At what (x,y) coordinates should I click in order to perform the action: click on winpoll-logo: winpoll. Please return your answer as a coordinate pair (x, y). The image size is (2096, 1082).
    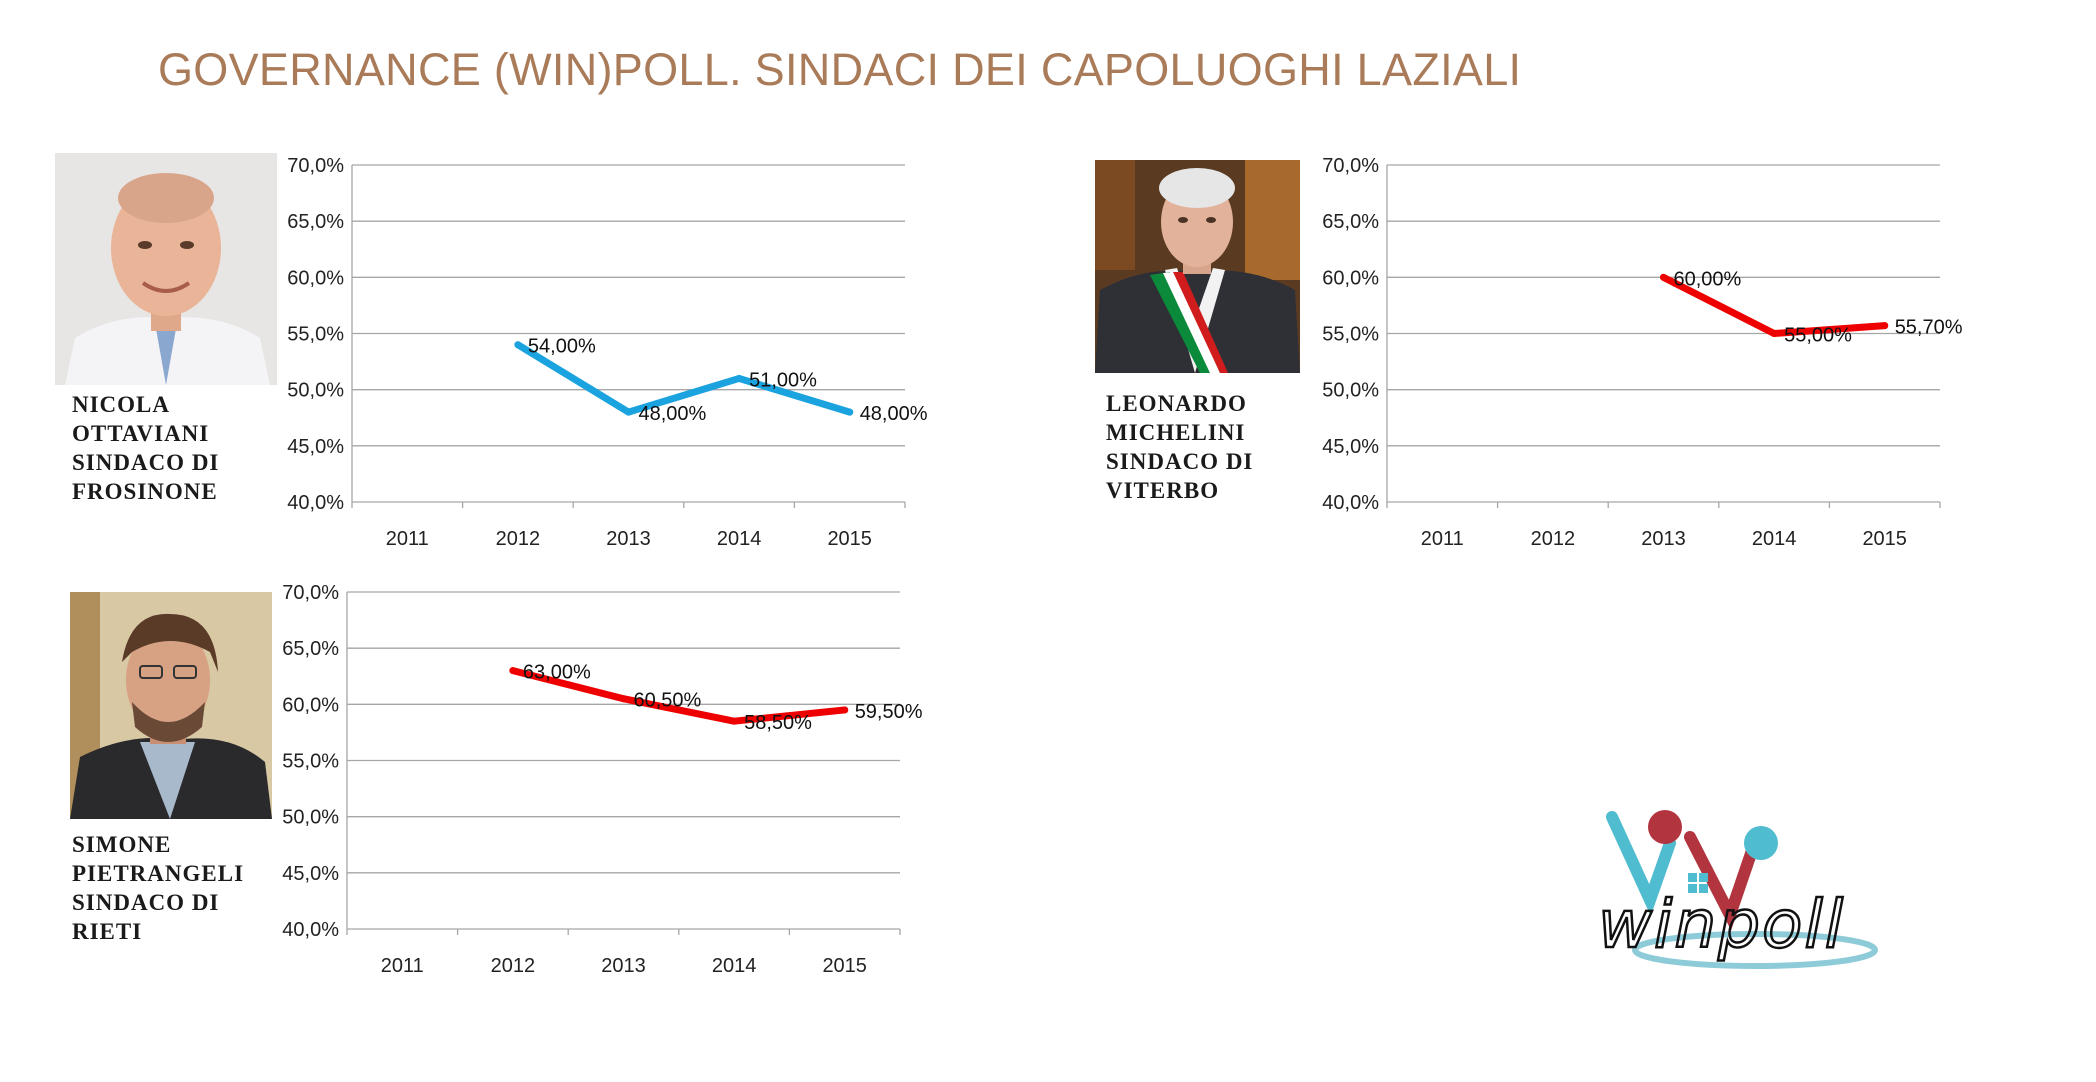
    Looking at the image, I should click on (1740, 890).